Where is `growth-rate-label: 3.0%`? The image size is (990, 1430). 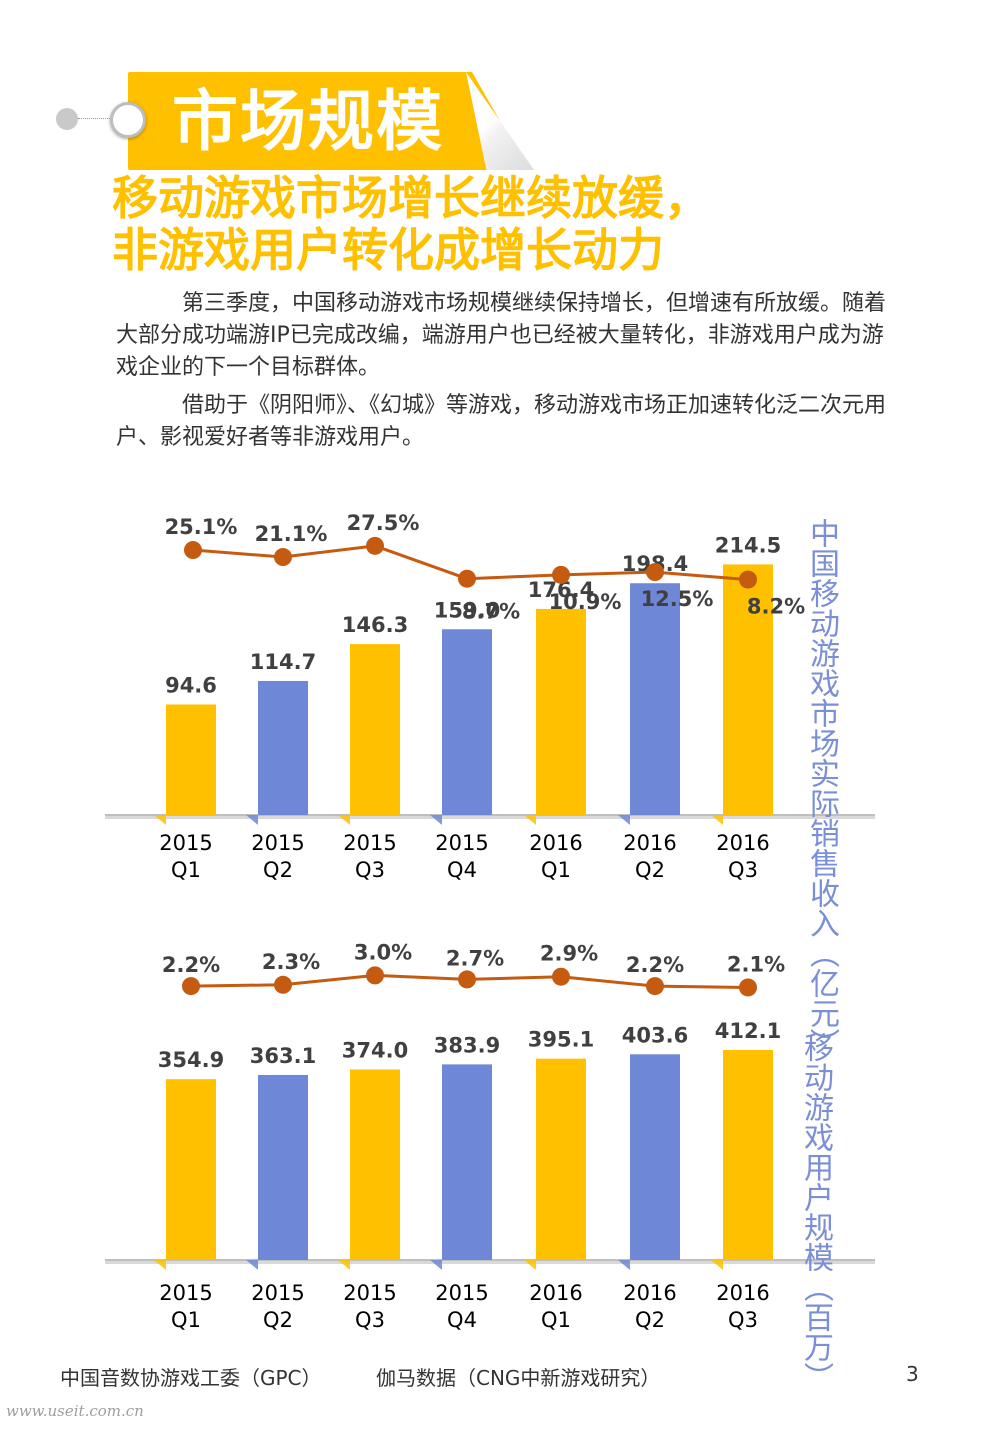
growth-rate-label: 3.0% is located at coordinates (383, 952).